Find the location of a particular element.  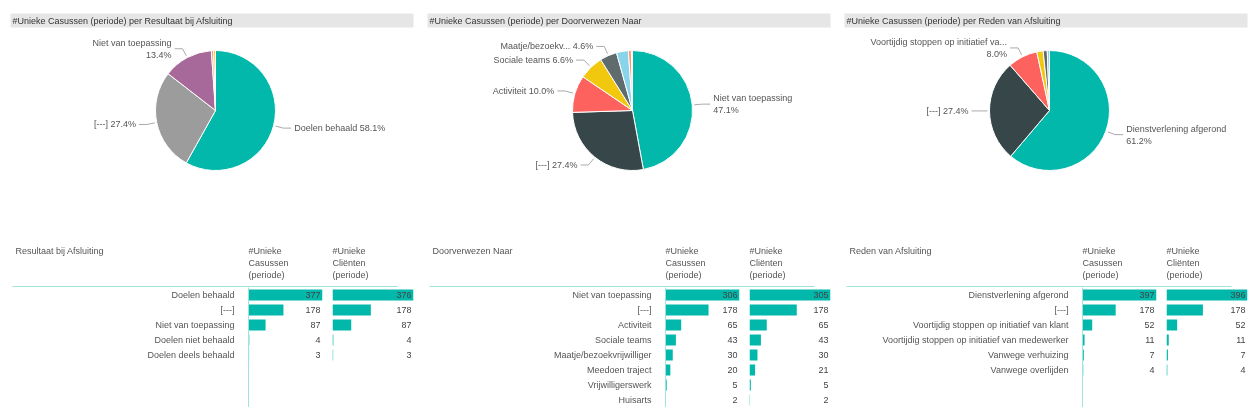

data-label: Activiteit 10.0% is located at coordinates (523, 90).